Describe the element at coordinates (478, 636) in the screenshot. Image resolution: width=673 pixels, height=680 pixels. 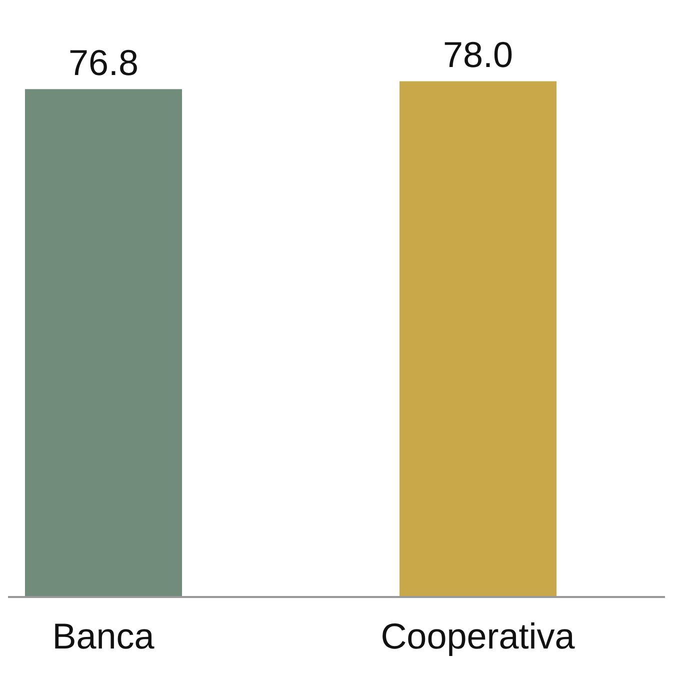
I see `x-tick-label: Cooperativa` at that location.